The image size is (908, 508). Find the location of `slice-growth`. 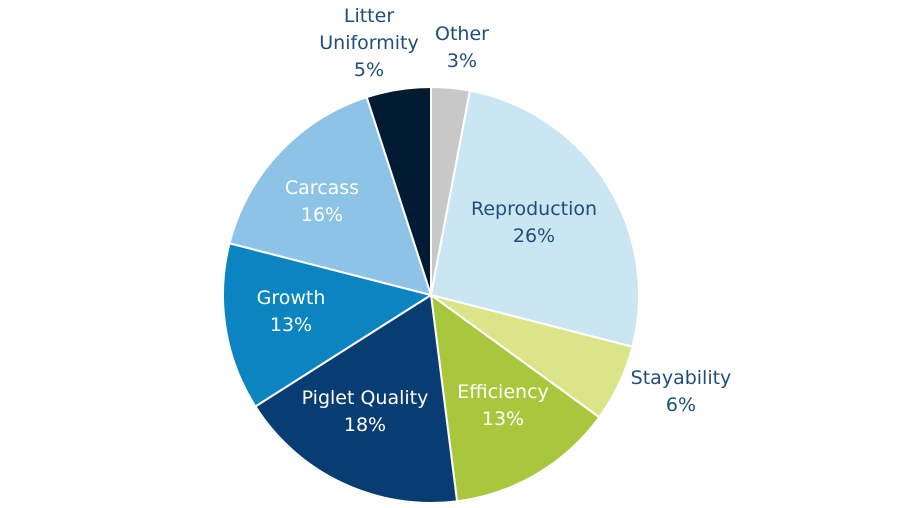

slice-growth is located at coordinates (328, 325).